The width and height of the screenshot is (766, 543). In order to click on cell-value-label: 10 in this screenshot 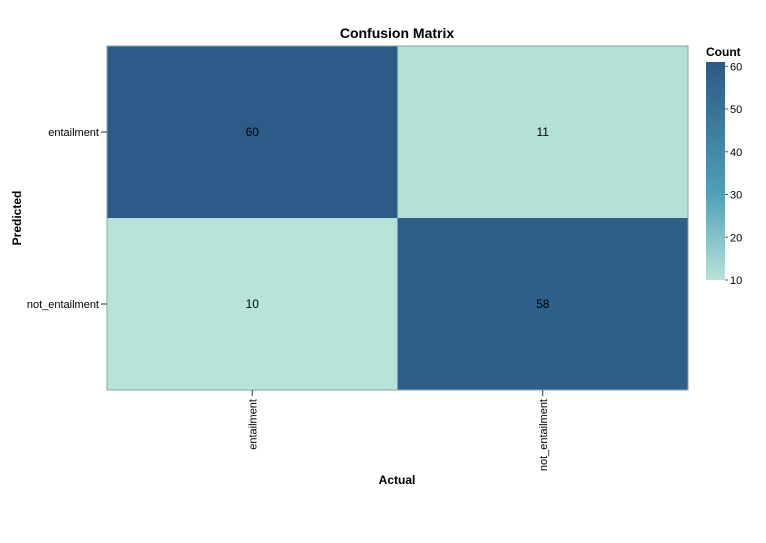, I will do `click(253, 304)`.